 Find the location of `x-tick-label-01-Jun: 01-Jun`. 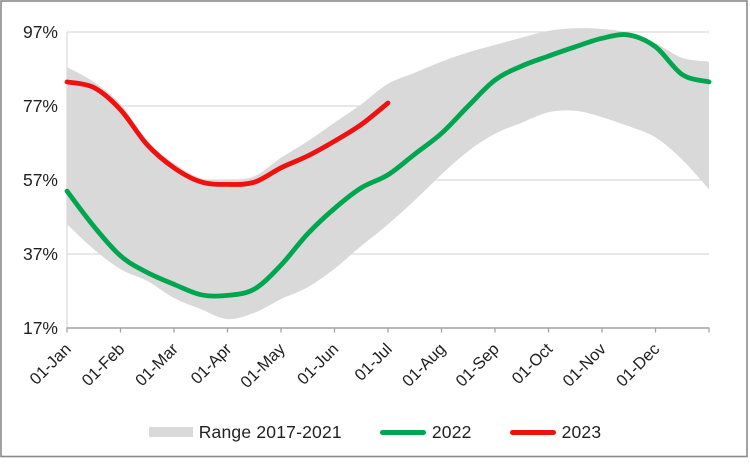

x-tick-label-01-Jun: 01-Jun is located at coordinates (318, 364).